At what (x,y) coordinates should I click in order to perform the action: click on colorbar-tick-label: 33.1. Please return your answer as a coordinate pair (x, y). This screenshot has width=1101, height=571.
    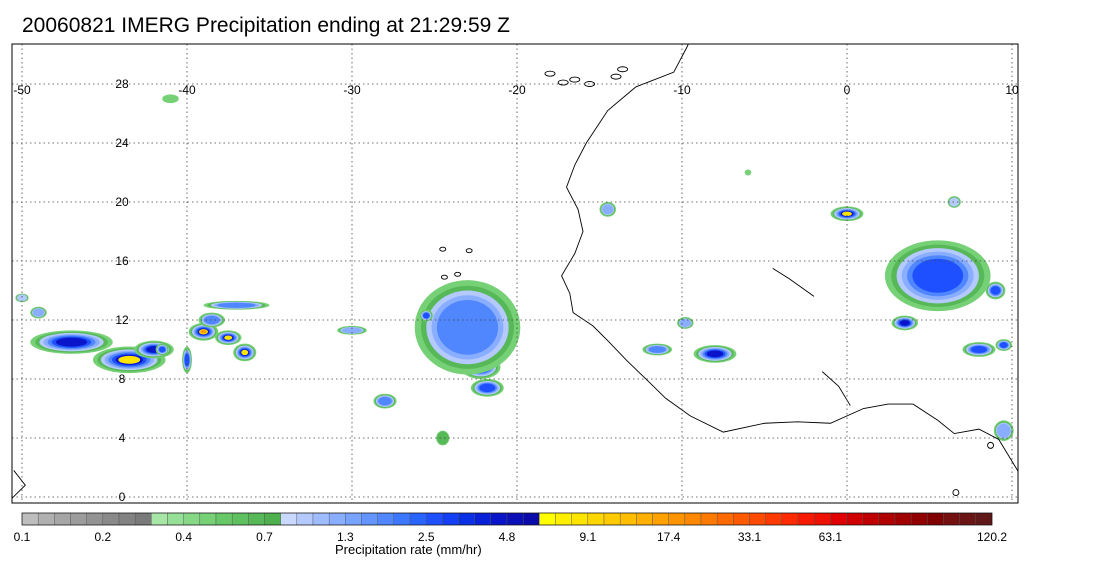
    Looking at the image, I should click on (750, 537).